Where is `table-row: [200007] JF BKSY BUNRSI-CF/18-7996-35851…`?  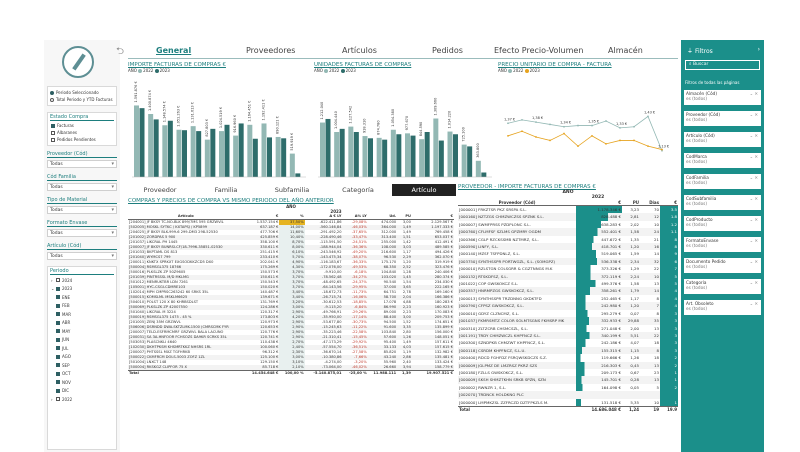
table-row: [200007] JF BKSY BUNRSI-CF/18-7996-35851… is located at coordinates (291, 247).